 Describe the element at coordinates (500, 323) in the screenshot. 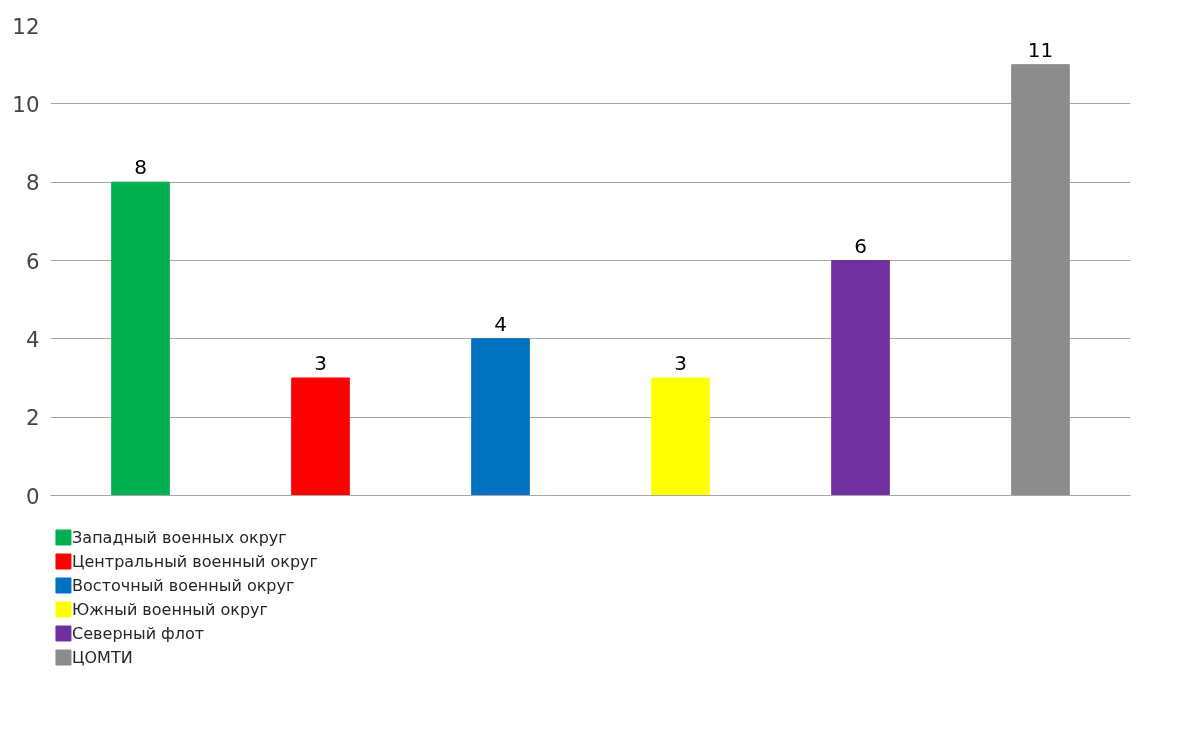

I see `data-label: 4` at that location.